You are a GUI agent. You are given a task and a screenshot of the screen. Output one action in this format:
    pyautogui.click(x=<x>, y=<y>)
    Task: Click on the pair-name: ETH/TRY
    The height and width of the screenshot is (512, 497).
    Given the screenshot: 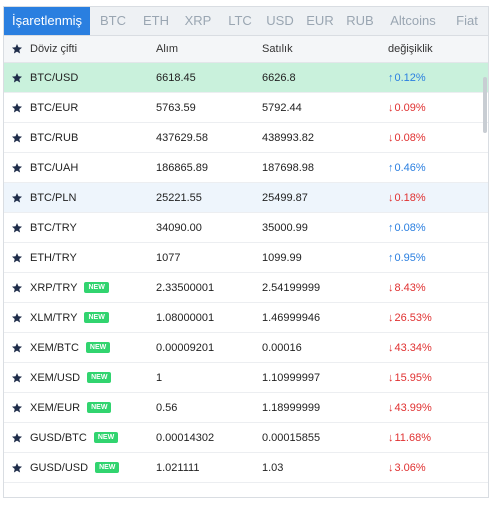 What is the action you would take?
    pyautogui.click(x=53, y=257)
    